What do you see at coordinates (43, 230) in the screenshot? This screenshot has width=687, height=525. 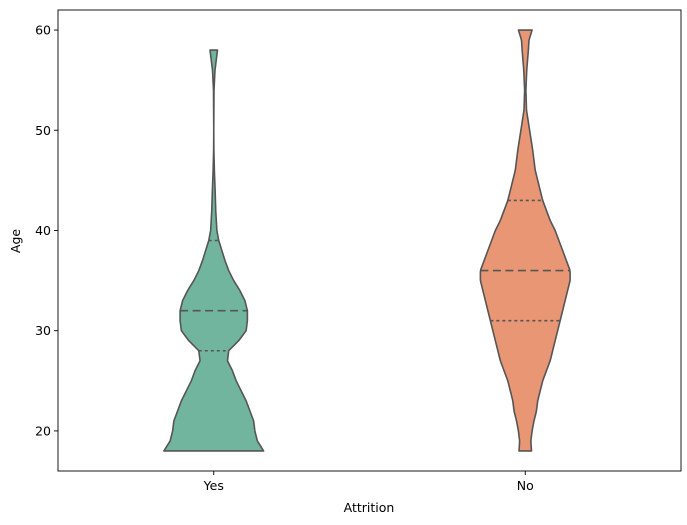 I see `y-tick-label: 40` at bounding box center [43, 230].